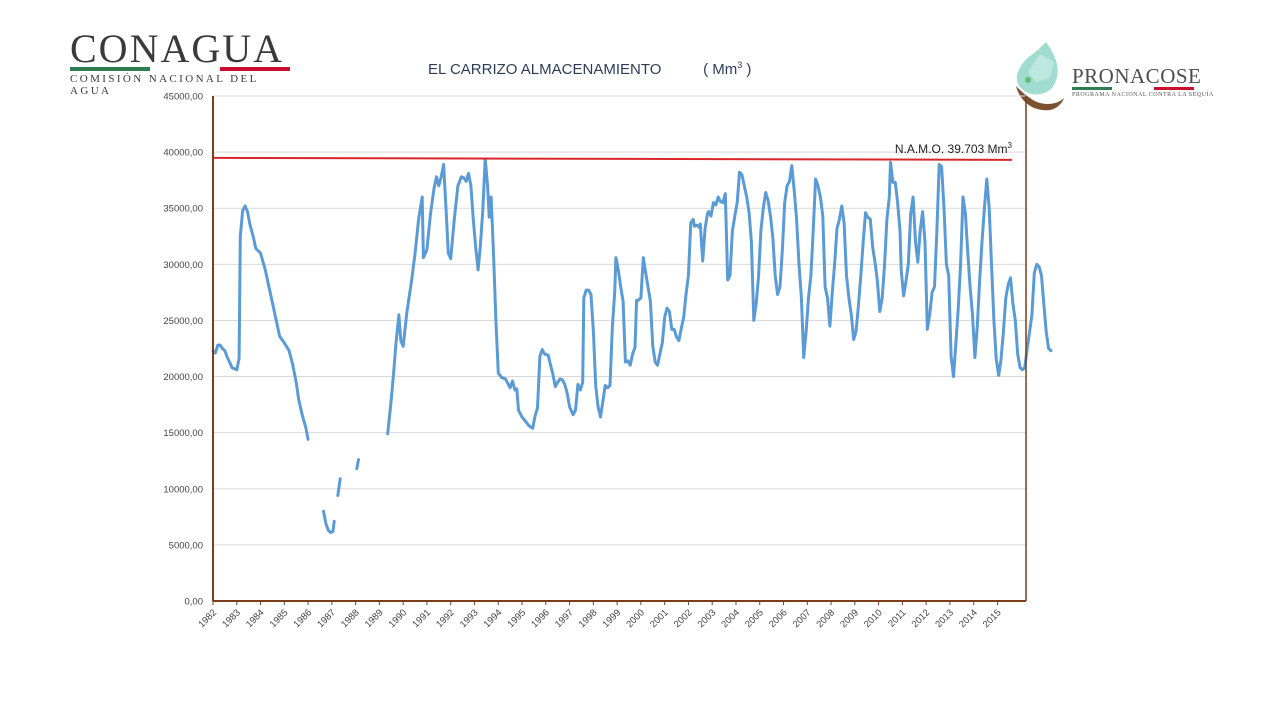 Image resolution: width=1280 pixels, height=720 pixels. What do you see at coordinates (778, 618) in the screenshot?
I see `x-tick-label: 2006` at bounding box center [778, 618].